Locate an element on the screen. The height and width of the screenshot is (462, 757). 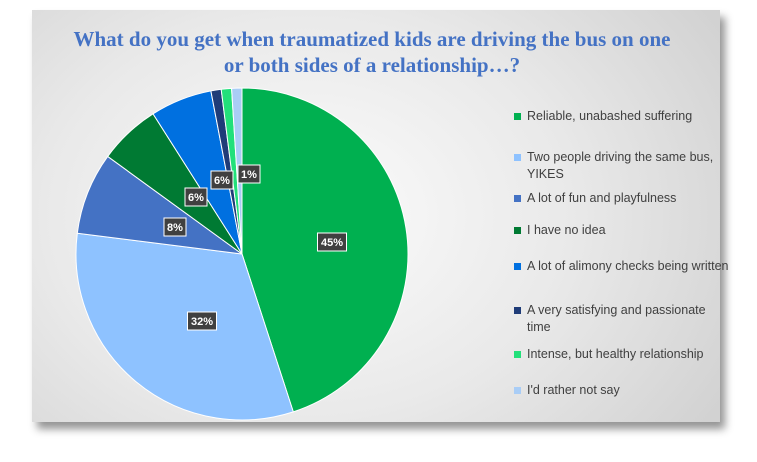
legend-item: A very satisfying and passionate time is located at coordinates (623, 319).